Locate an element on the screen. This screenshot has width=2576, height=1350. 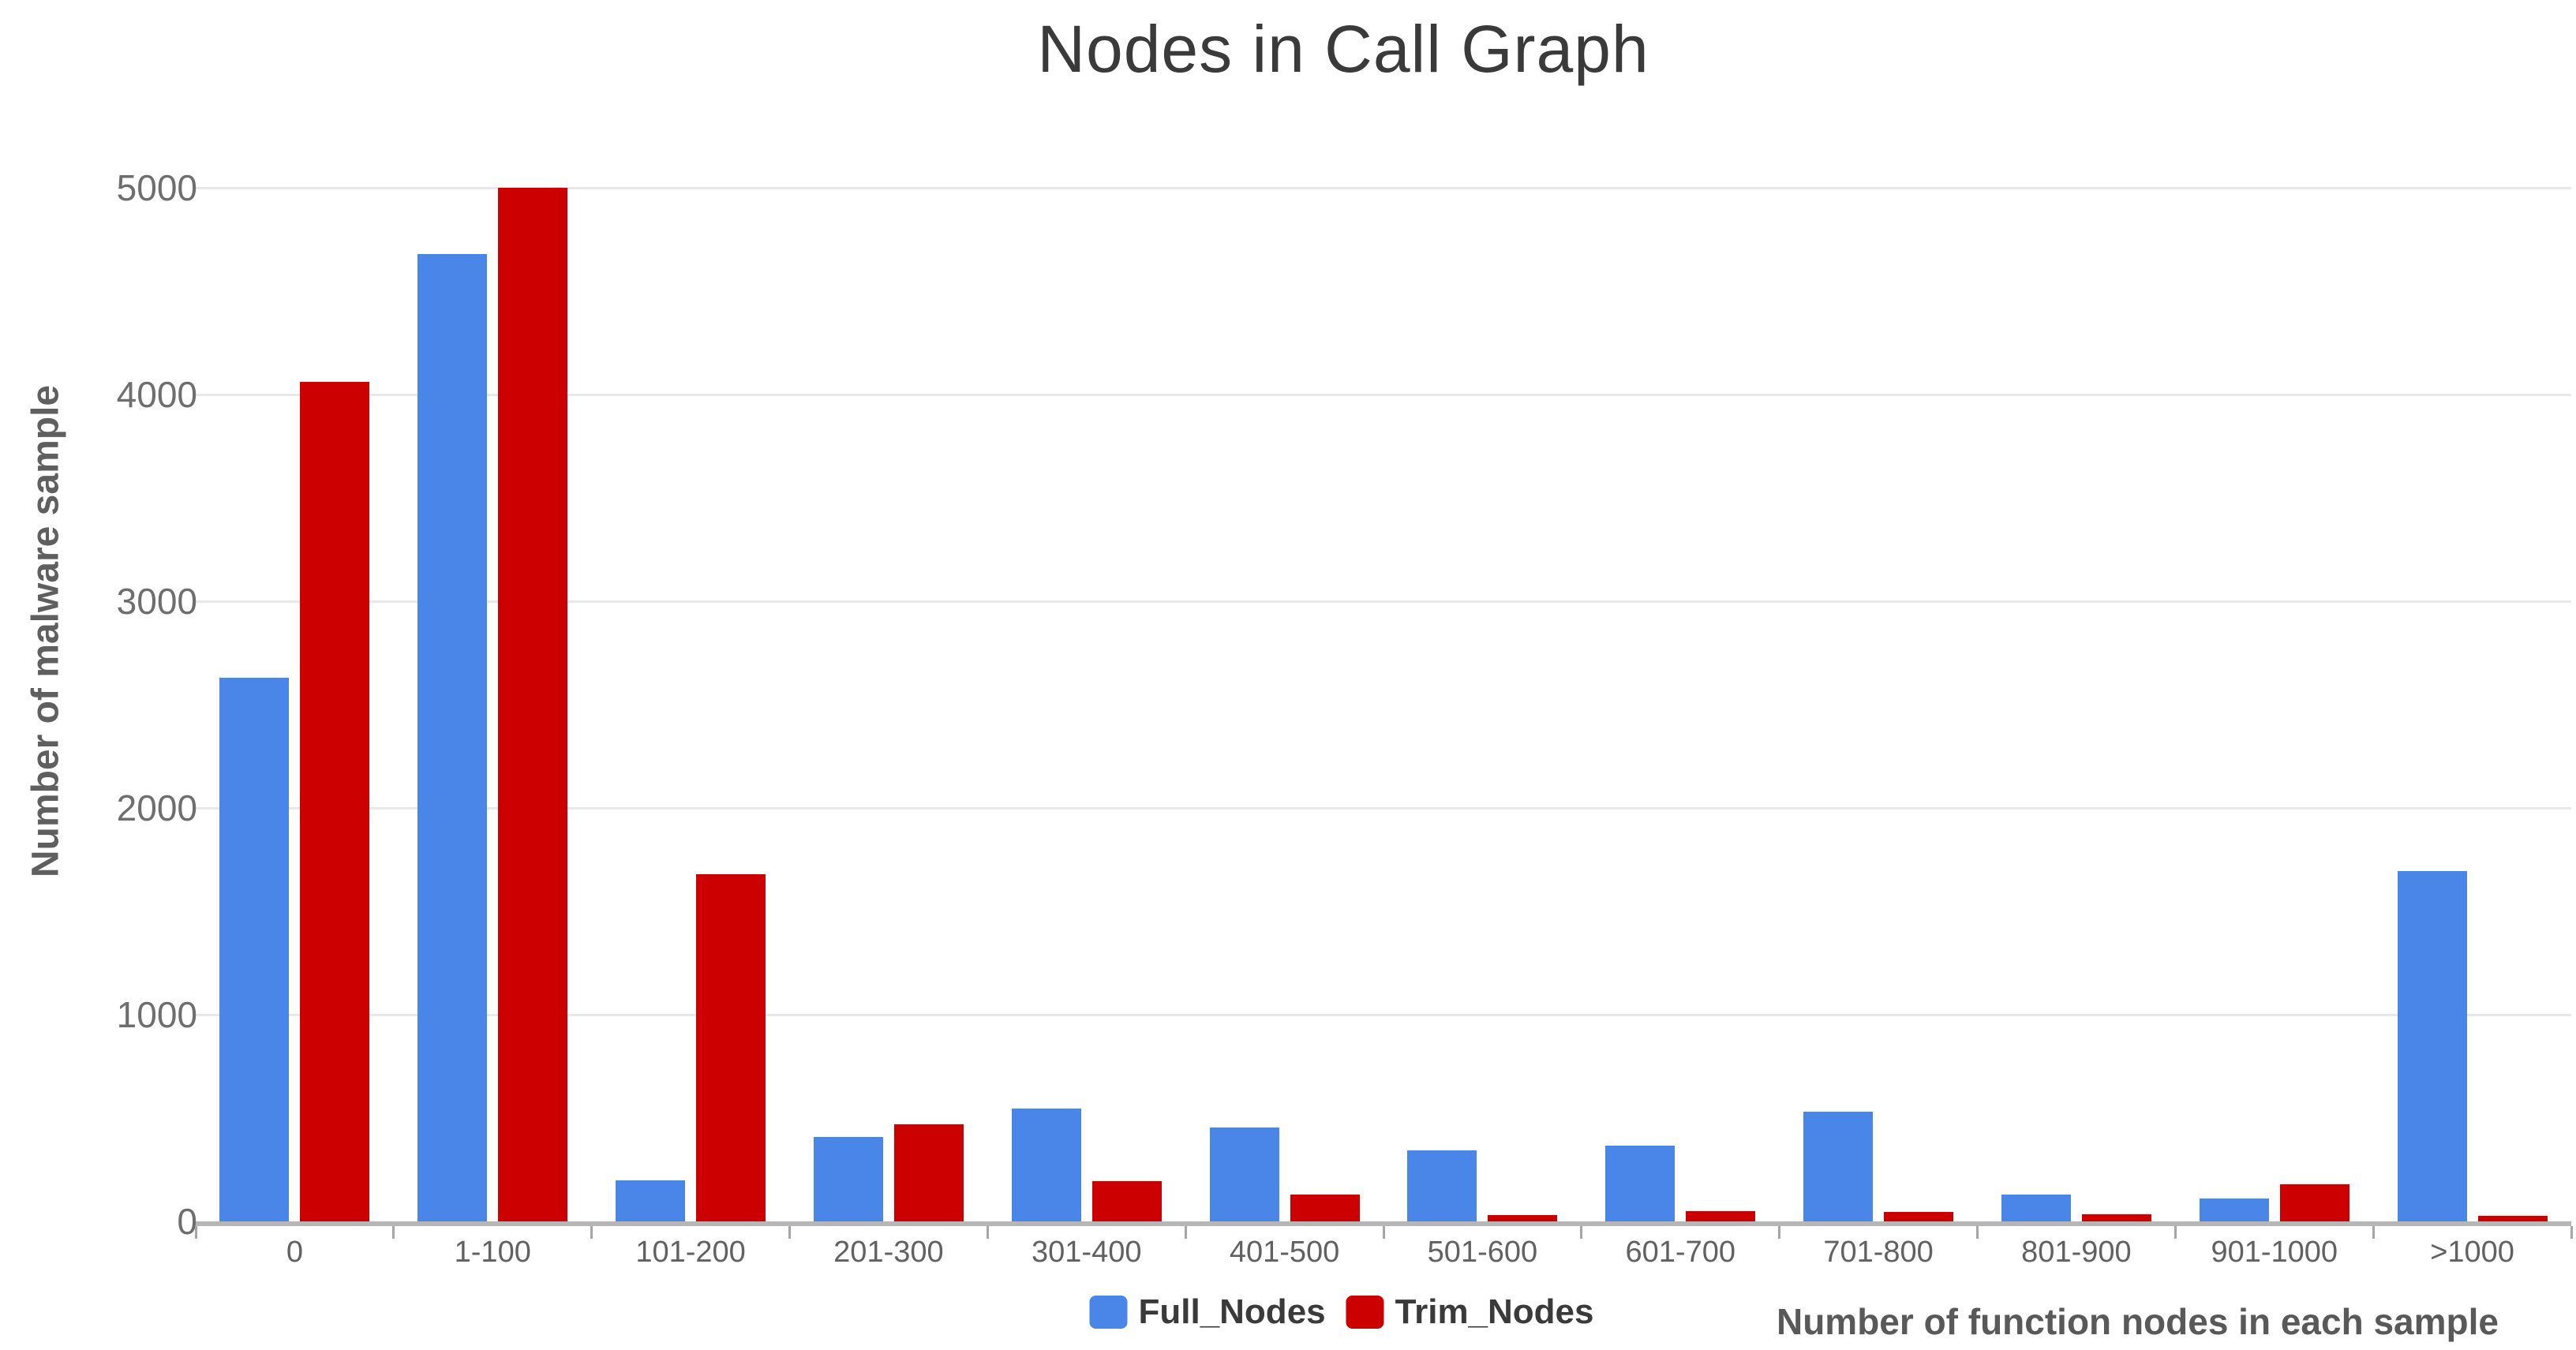
chart-title: Nodes in Call Graph is located at coordinates (1343, 49).